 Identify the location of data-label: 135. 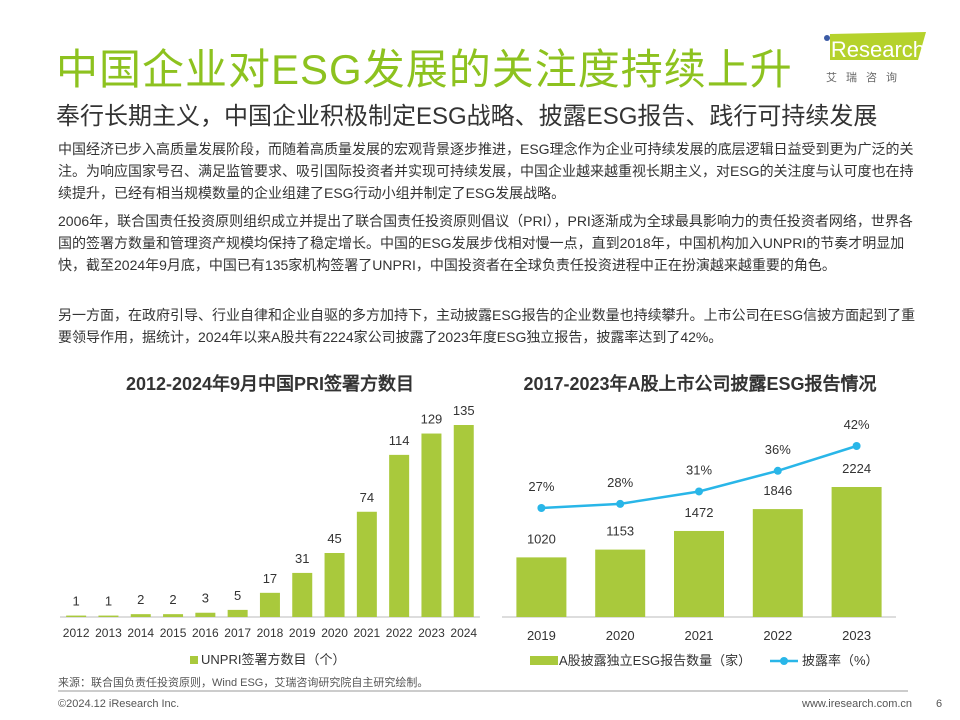
(464, 410).